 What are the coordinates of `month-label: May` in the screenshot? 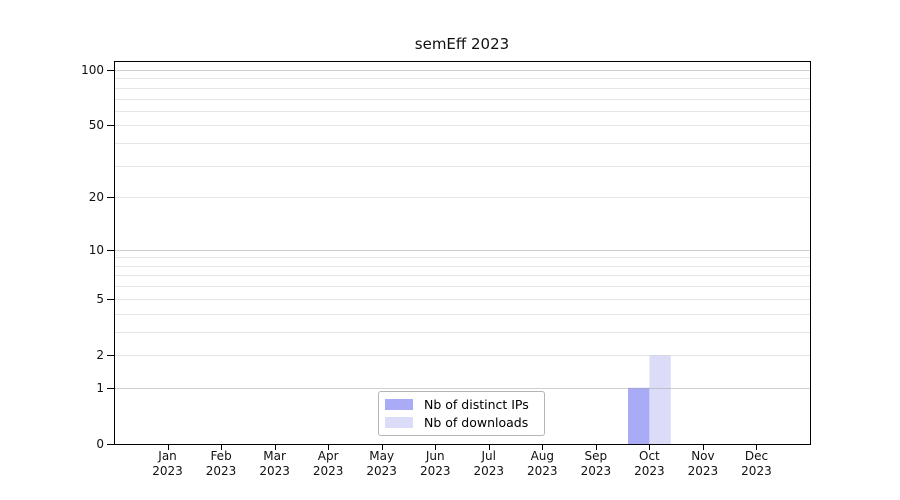 It's located at (382, 456).